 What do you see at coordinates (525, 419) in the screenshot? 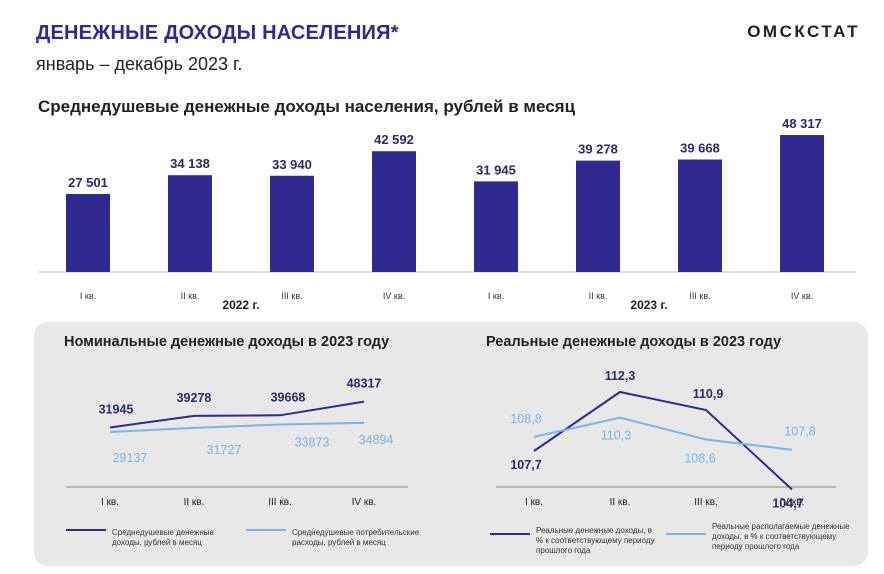
I see `series-2-point-label: 108,8` at bounding box center [525, 419].